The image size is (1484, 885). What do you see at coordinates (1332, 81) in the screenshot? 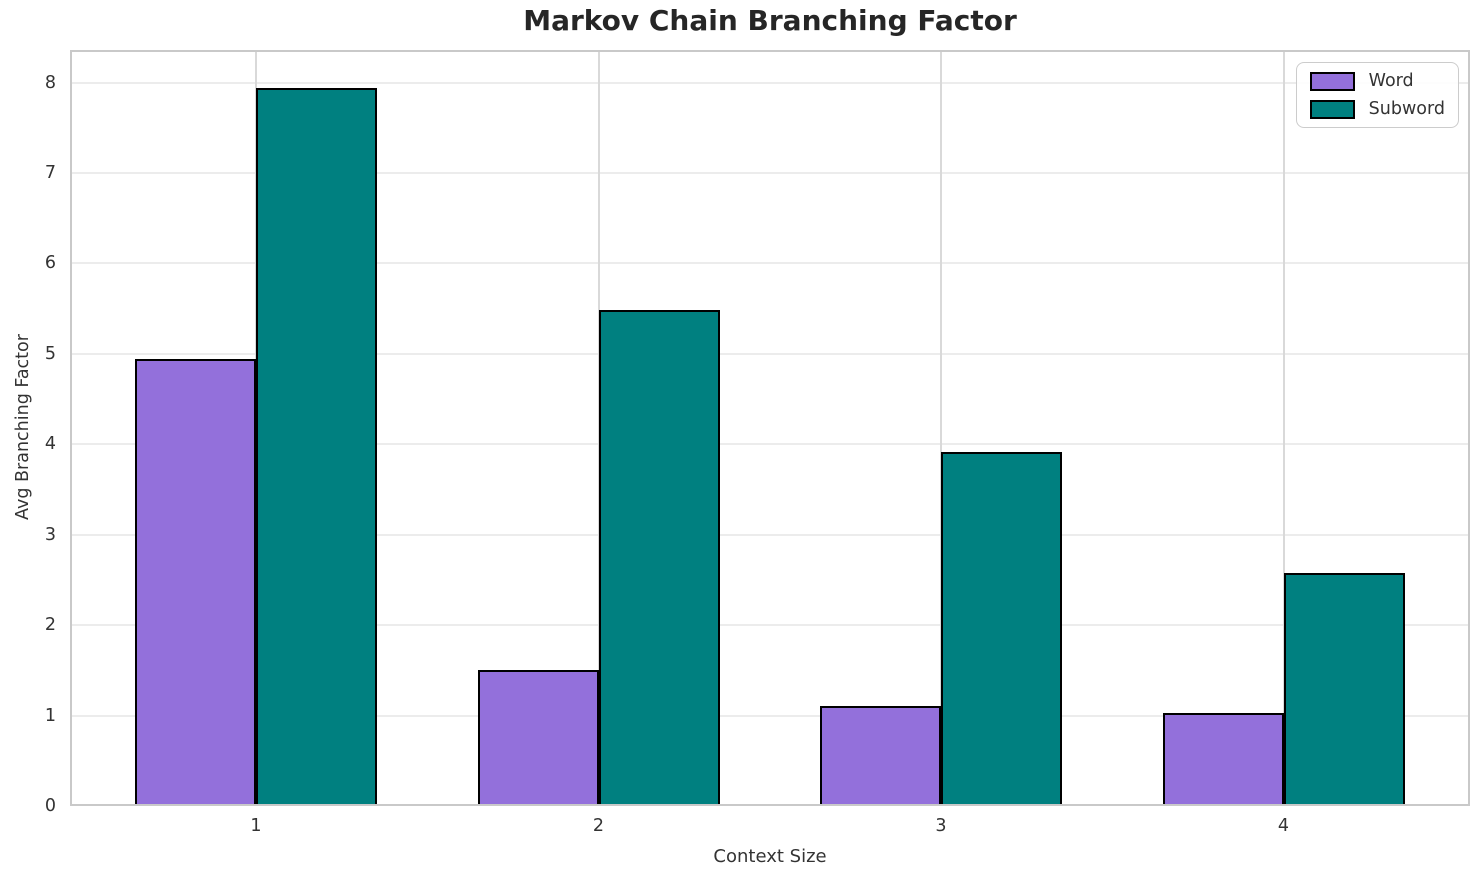
I see `legend-swatch-word-icon` at bounding box center [1332, 81].